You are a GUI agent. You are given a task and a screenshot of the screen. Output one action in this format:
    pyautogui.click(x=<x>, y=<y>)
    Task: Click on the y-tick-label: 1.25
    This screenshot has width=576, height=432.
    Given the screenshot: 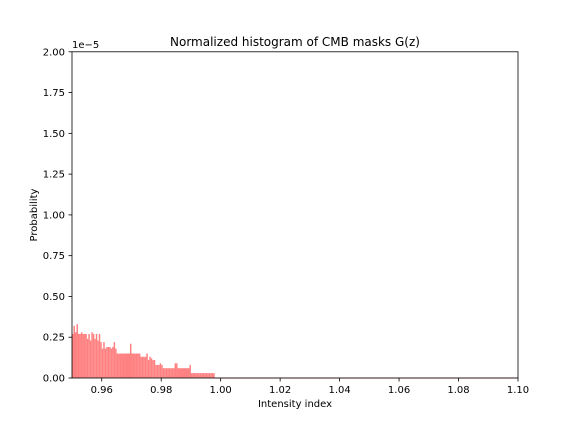 What is the action you would take?
    pyautogui.click(x=54, y=175)
    